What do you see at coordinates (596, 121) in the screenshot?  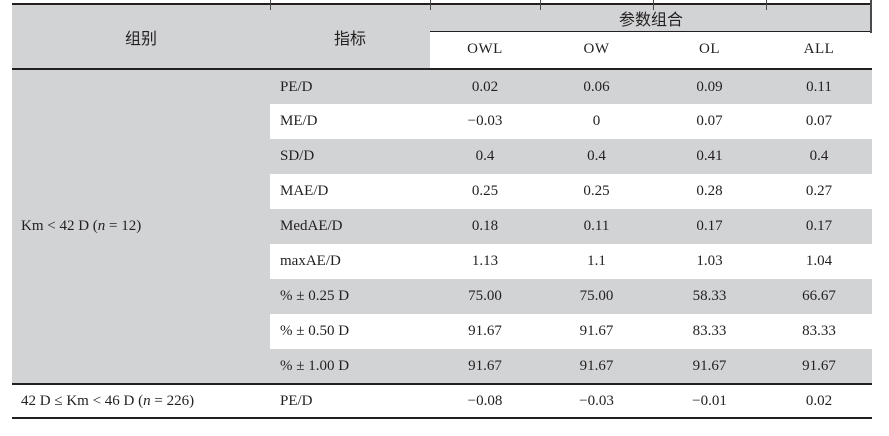 I see `value-cell: 0` at bounding box center [596, 121].